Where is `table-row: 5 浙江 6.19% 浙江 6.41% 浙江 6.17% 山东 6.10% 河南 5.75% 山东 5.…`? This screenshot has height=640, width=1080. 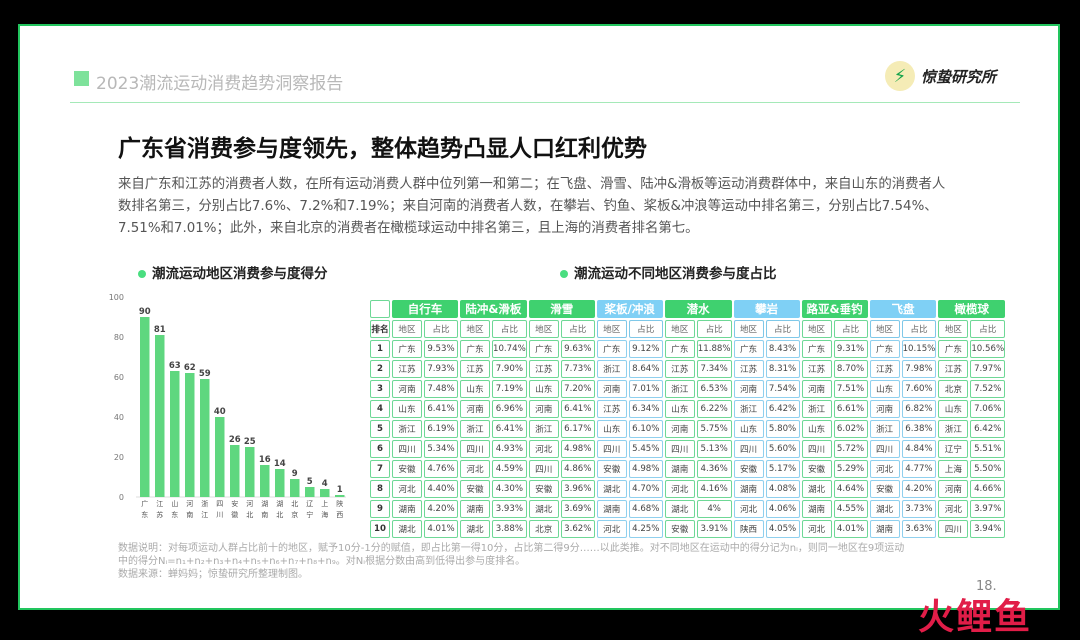 table-row: 5 浙江 6.19% 浙江 6.41% 浙江 6.17% 山东 6.10% 河南 5.75% 山东 5.… is located at coordinates (688, 429).